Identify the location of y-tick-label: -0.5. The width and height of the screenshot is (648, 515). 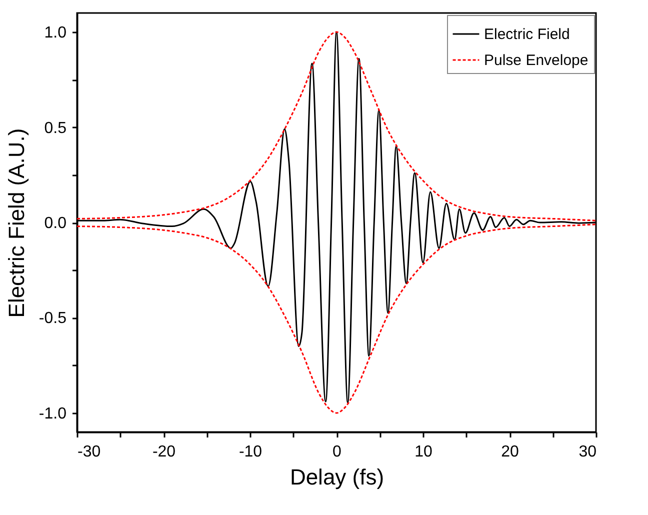
(52, 319).